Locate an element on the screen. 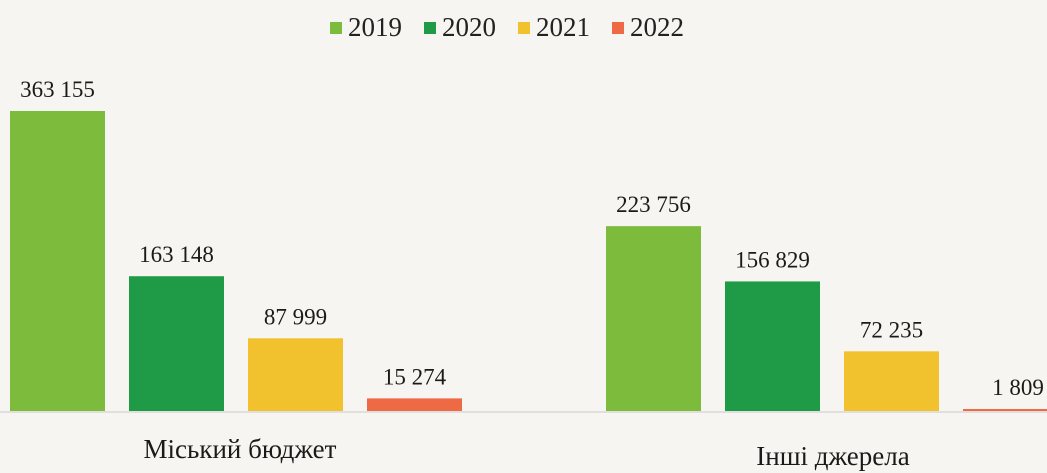 The image size is (1047, 473). legend-swatch-2021 is located at coordinates (524, 27).